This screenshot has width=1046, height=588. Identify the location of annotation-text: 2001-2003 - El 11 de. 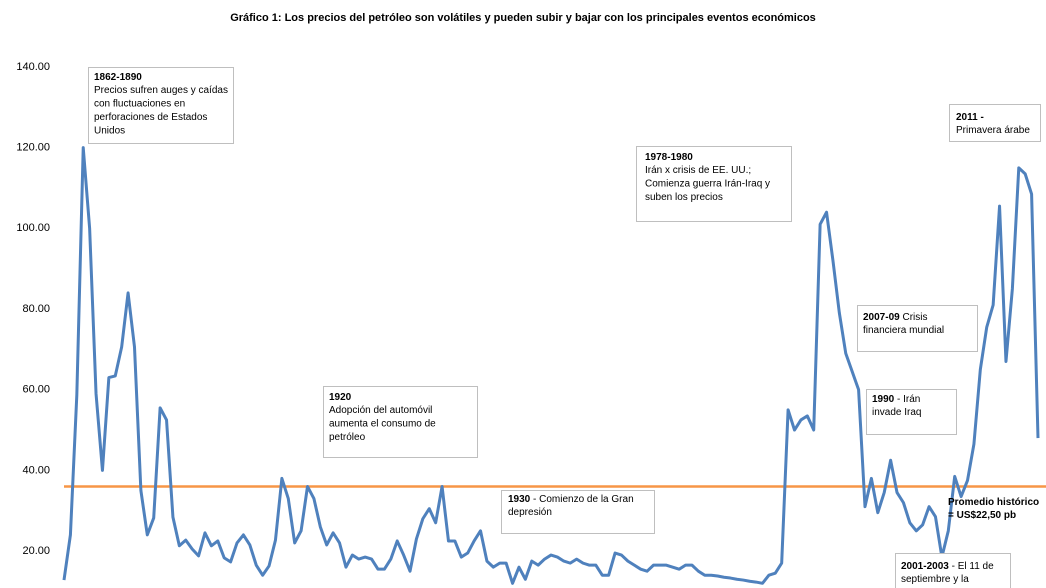
(947, 566).